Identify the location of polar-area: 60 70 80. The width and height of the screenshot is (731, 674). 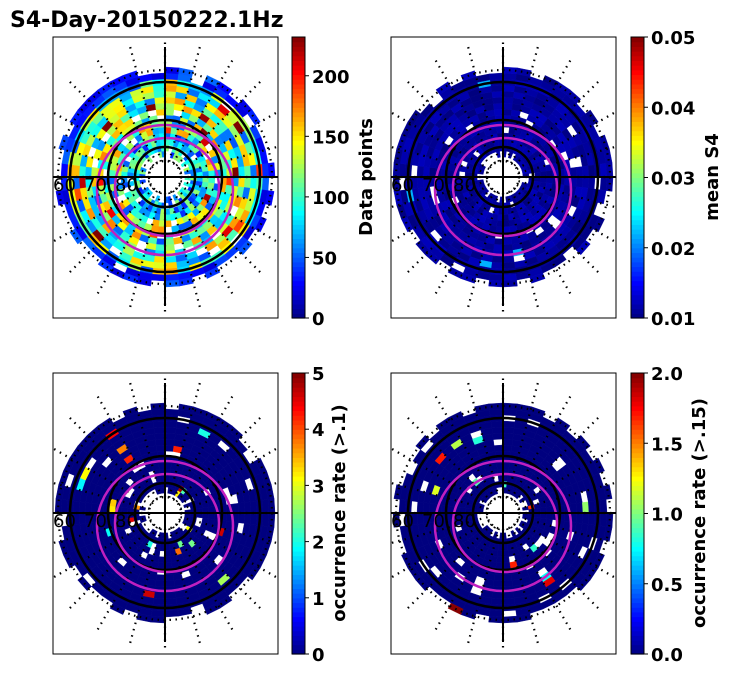
(165, 513).